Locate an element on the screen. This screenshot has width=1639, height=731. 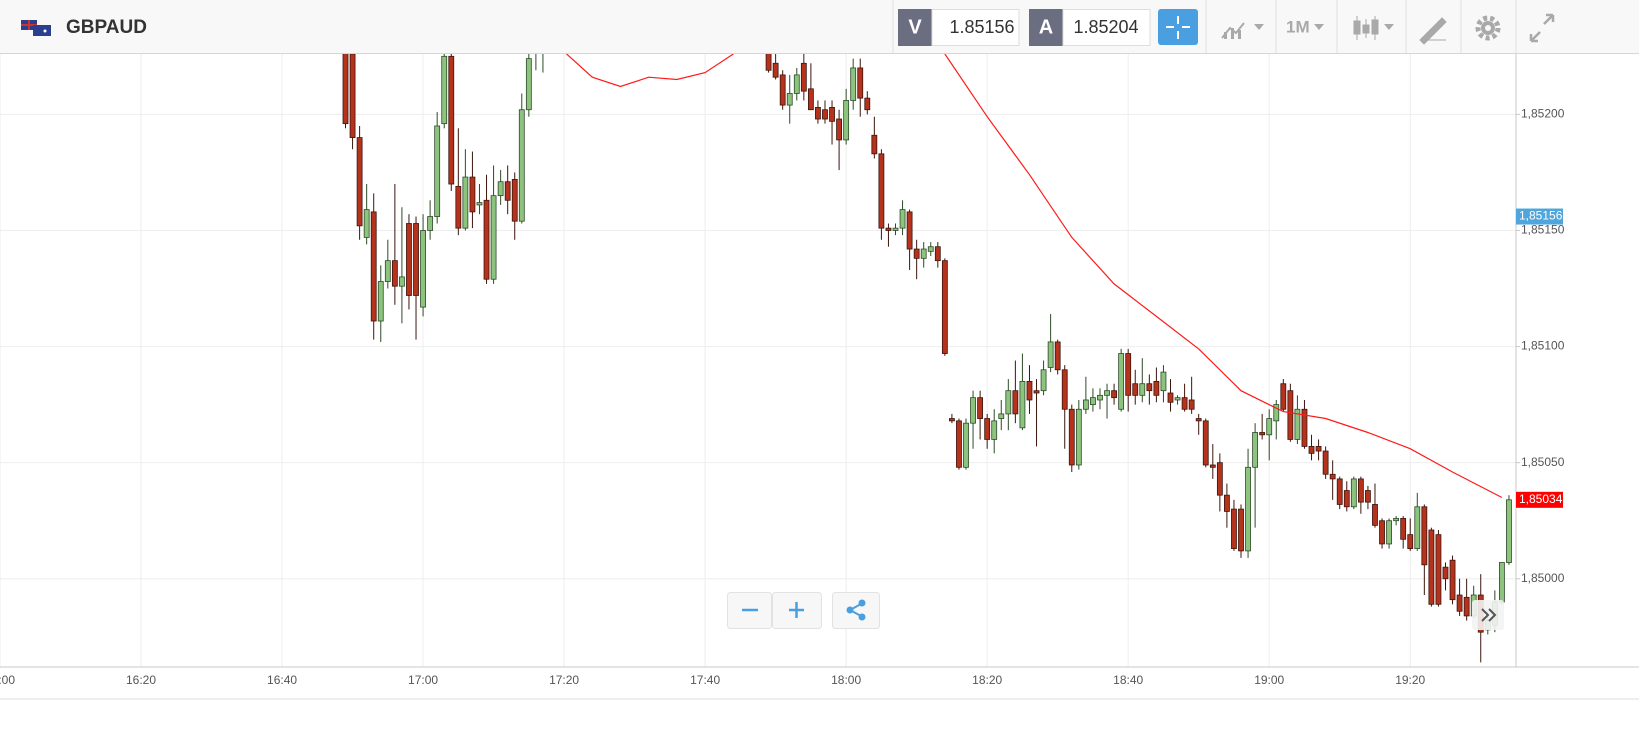
zoom-in-button is located at coordinates (797, 610).